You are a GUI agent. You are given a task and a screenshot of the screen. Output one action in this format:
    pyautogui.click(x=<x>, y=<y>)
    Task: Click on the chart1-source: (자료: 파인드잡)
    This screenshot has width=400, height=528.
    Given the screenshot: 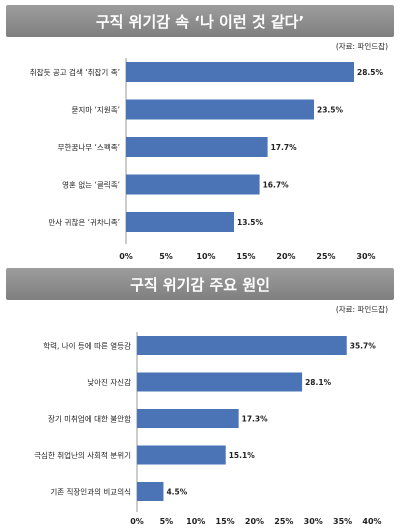 What is the action you would take?
    pyautogui.click(x=361, y=46)
    